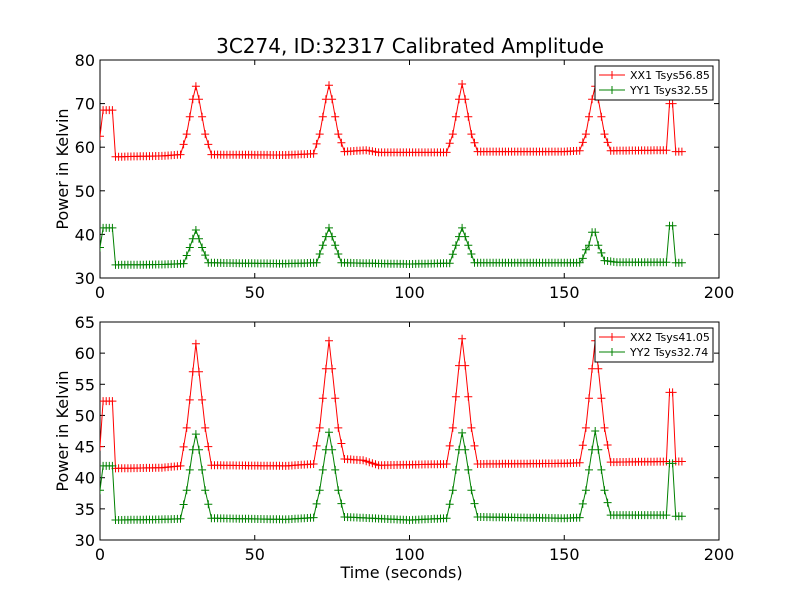 The height and width of the screenshot is (600, 800). What do you see at coordinates (410, 46) in the screenshot?
I see `chart-title: 3C274, ID:32317 Calibrated Amplitude` at bounding box center [410, 46].